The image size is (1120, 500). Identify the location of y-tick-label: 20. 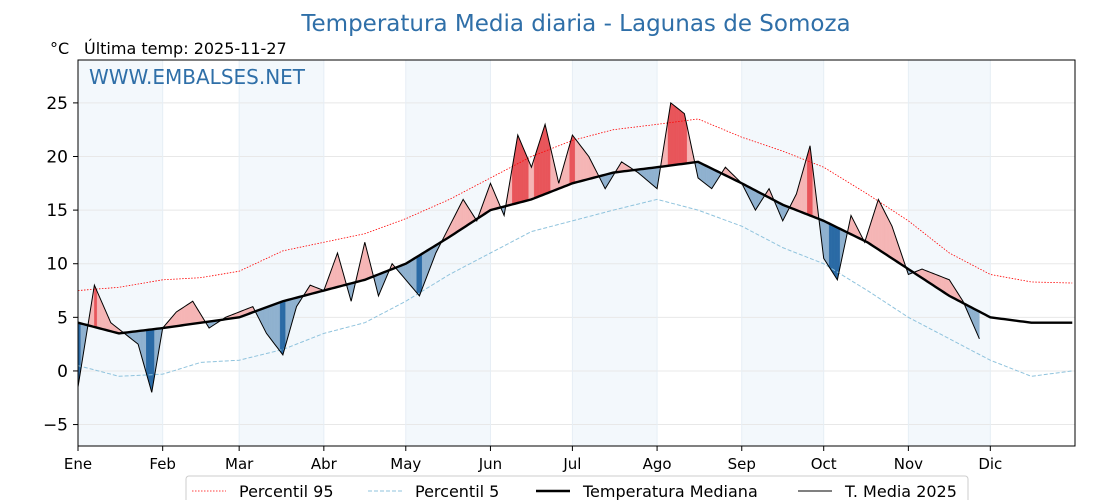
(57, 158).